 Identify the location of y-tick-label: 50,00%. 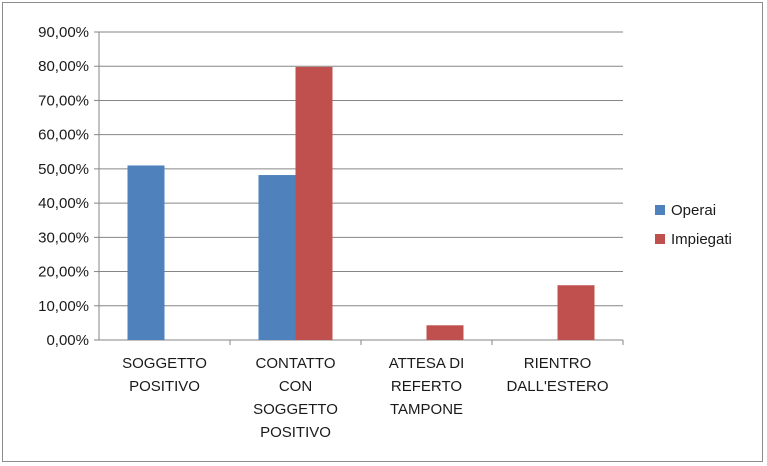
(63, 169).